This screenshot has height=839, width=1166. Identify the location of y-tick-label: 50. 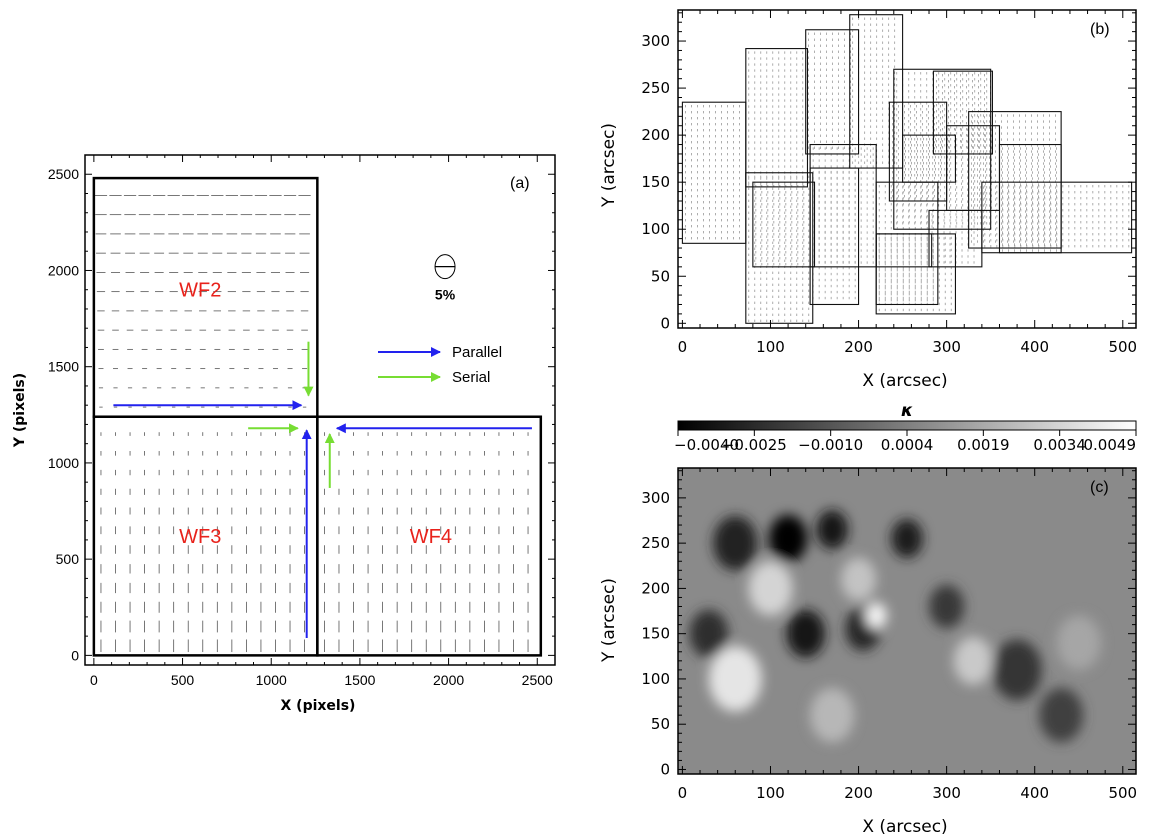
(660, 276).